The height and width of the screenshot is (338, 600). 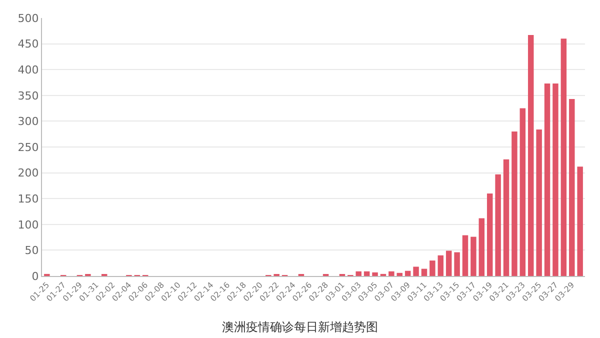 What do you see at coordinates (28, 199) in the screenshot?
I see `y-tick-label: 150` at bounding box center [28, 199].